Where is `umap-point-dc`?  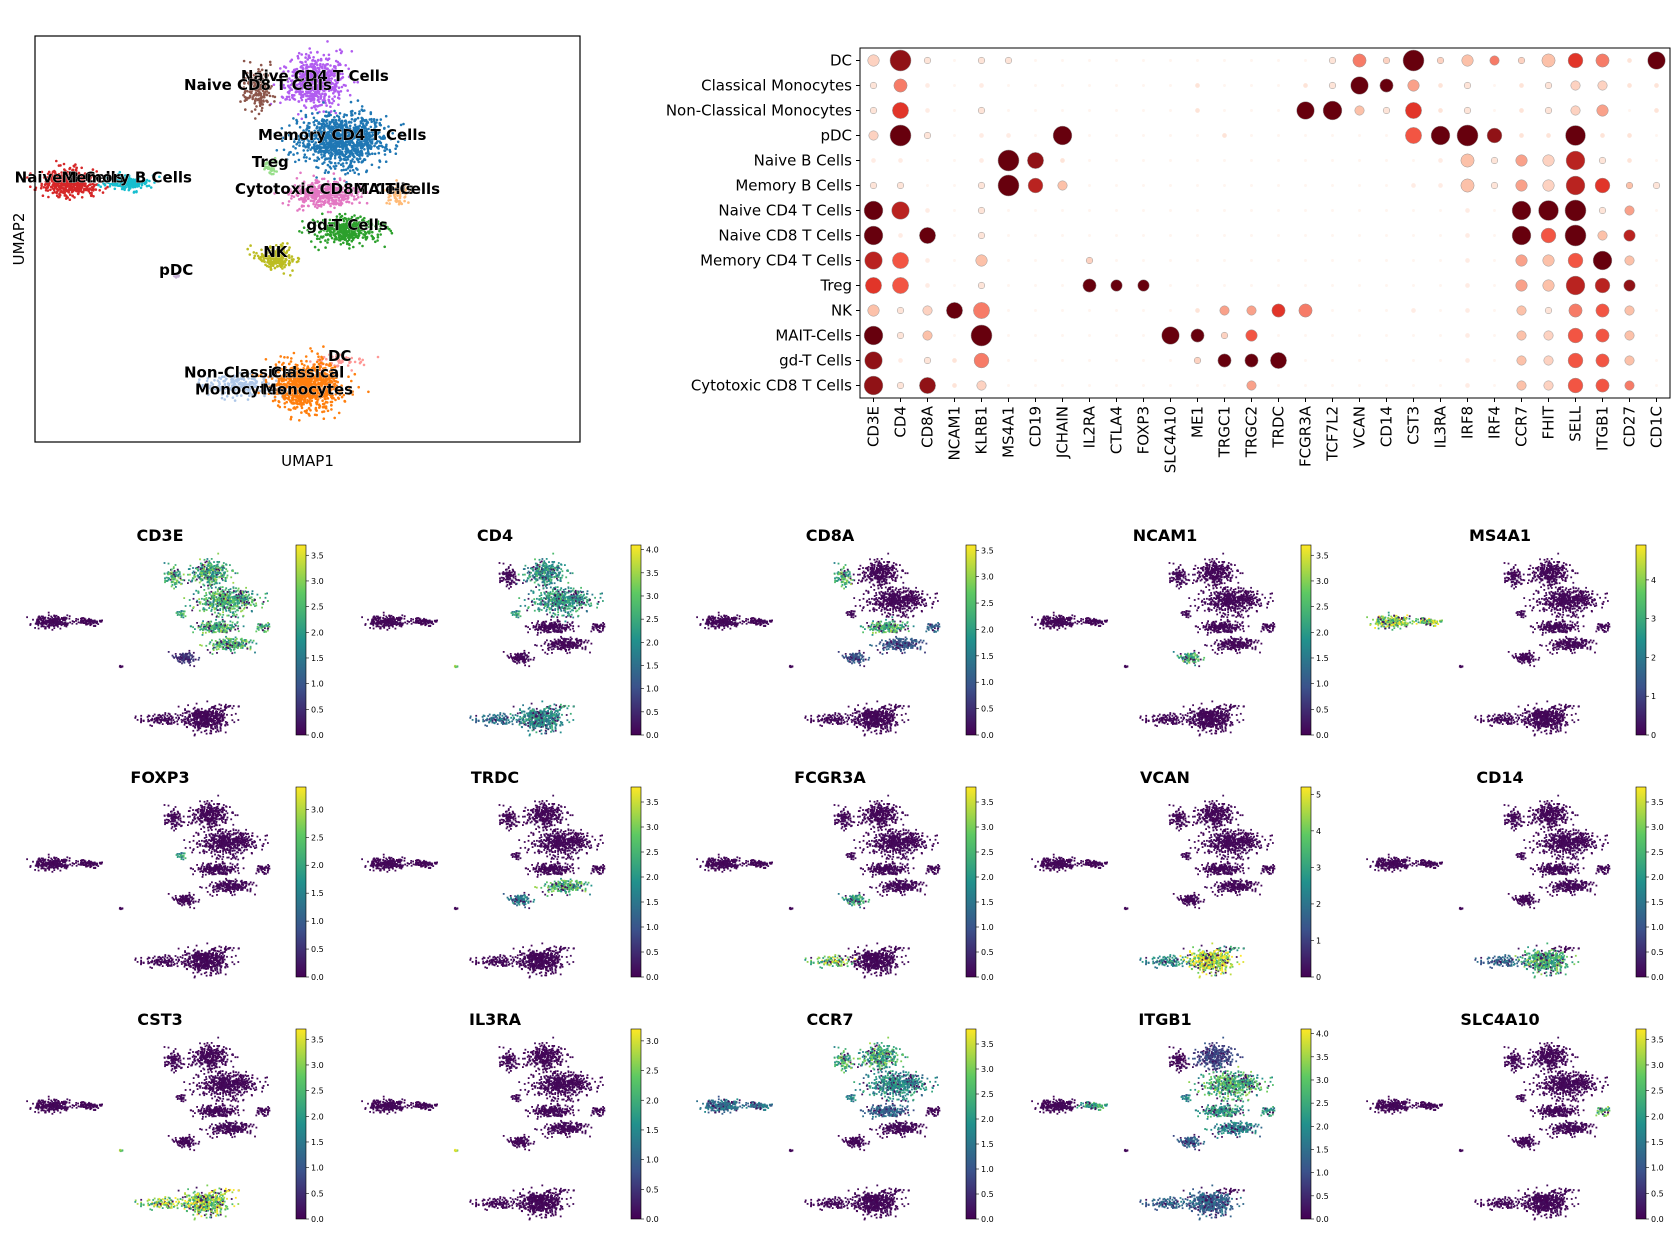 umap-point-dc is located at coordinates (352, 370).